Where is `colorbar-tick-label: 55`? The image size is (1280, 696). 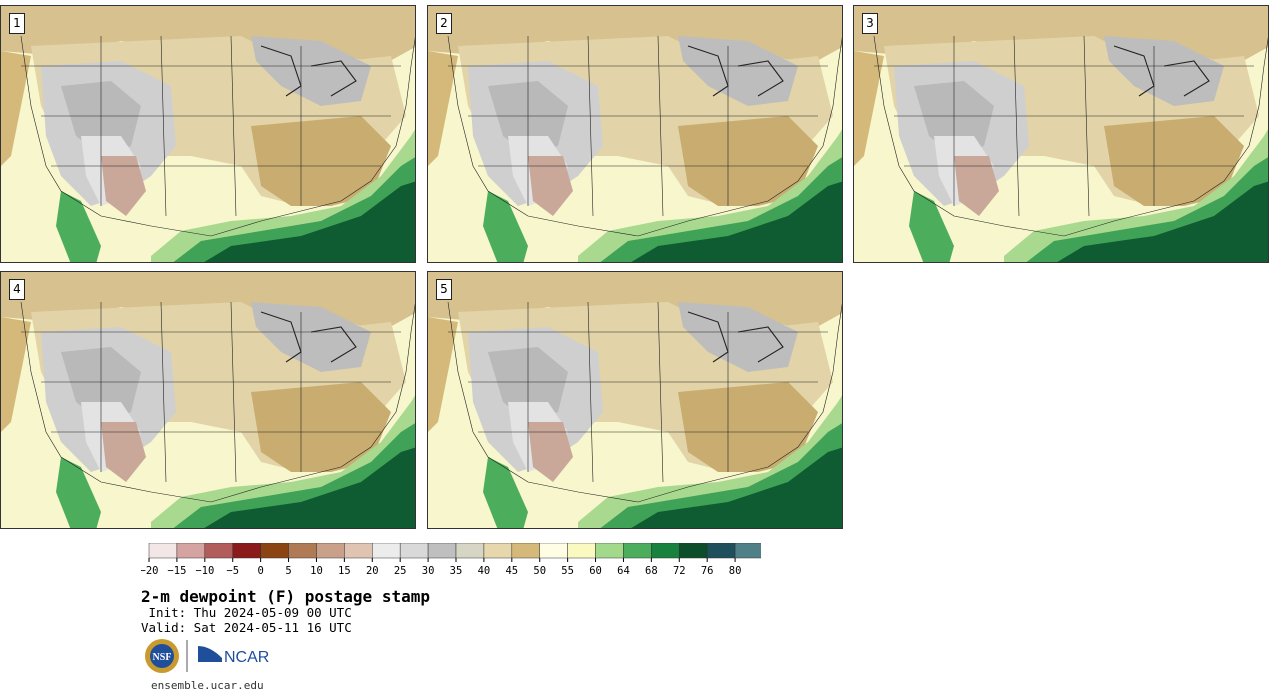
colorbar-tick-label: 55 is located at coordinates (567, 571).